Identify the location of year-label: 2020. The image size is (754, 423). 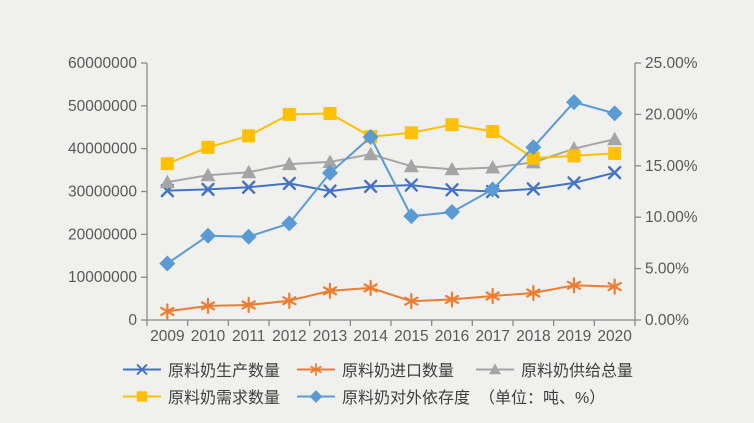
(614, 336).